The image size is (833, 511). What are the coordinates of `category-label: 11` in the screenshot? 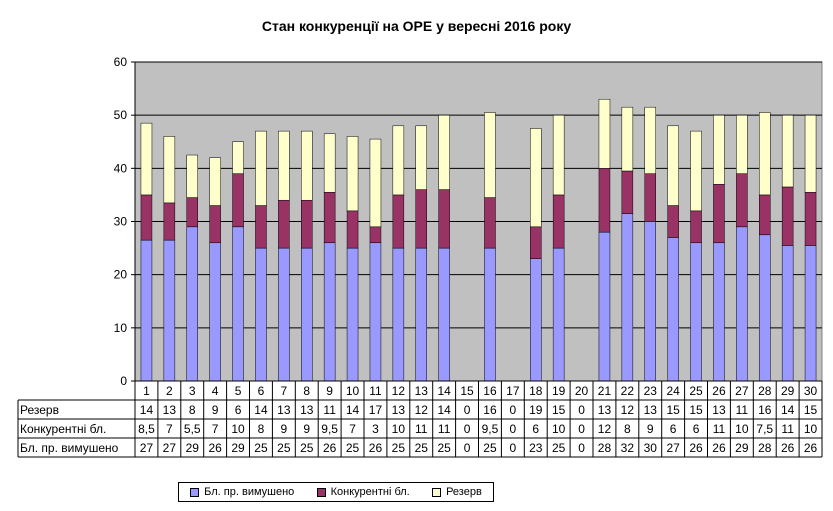 It's located at (375, 391).